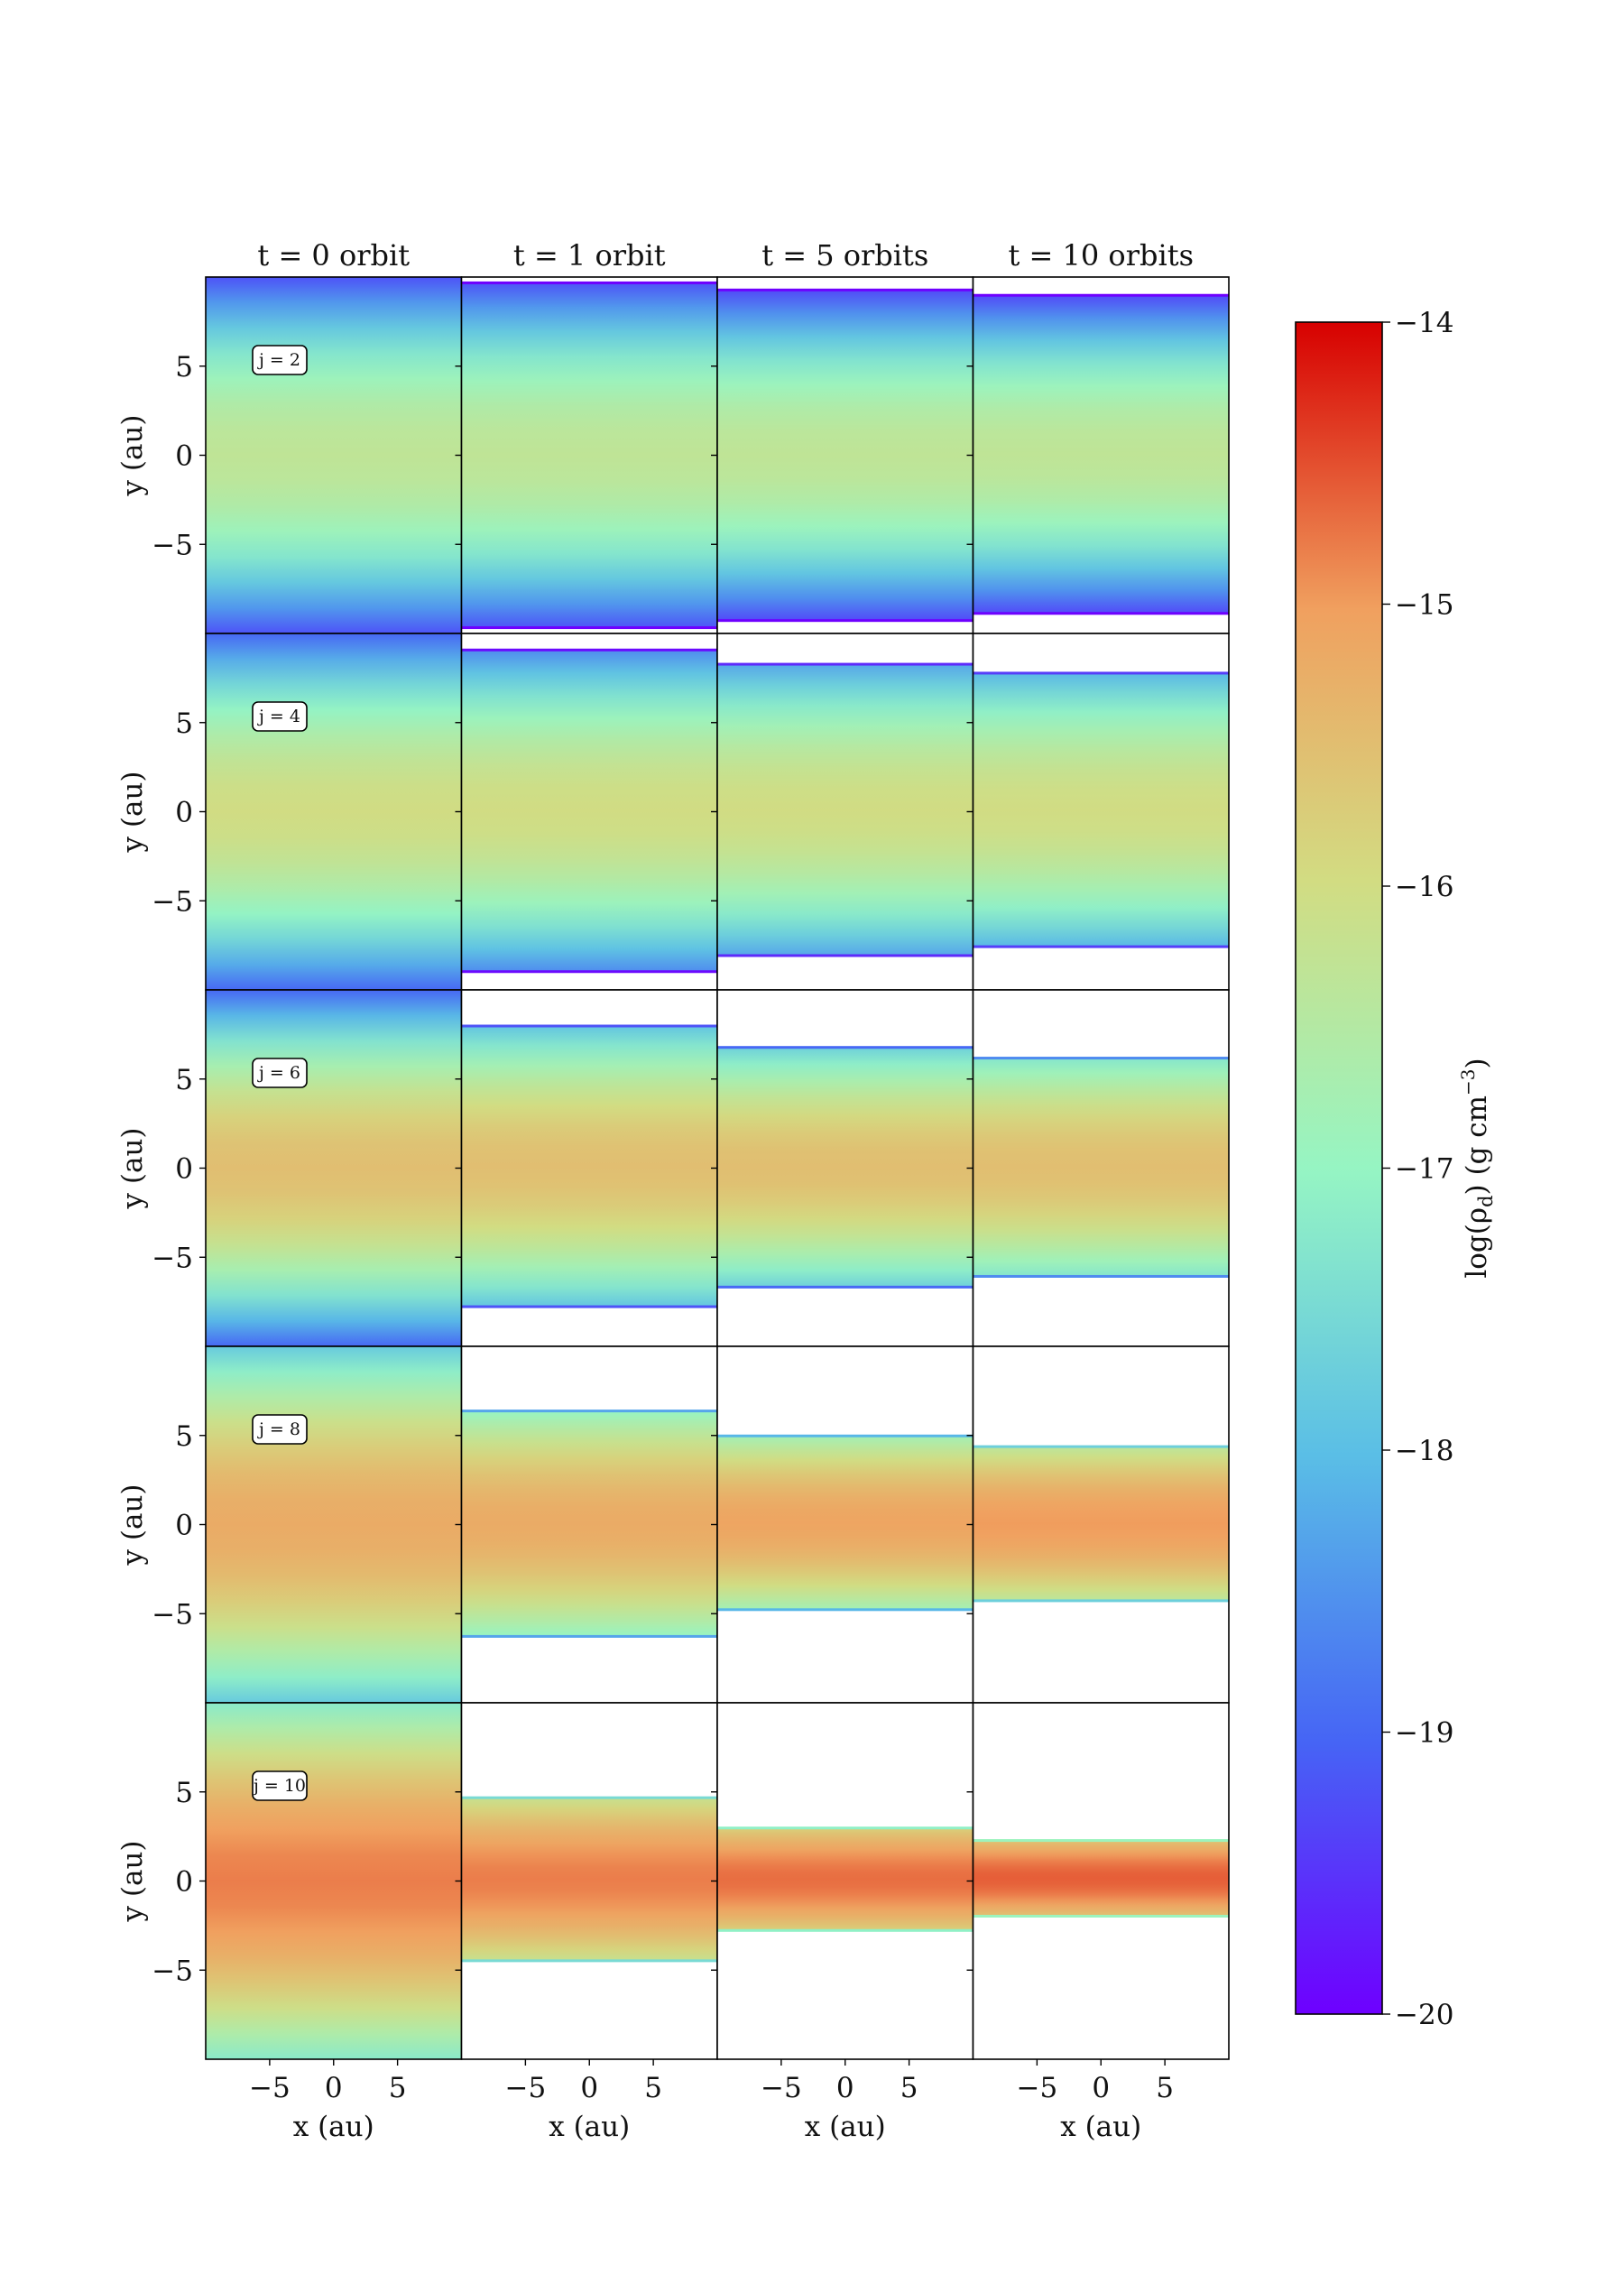 The image size is (1624, 2274). What do you see at coordinates (1424, 1169) in the screenshot?
I see `colorbar-tick-label: −17` at bounding box center [1424, 1169].